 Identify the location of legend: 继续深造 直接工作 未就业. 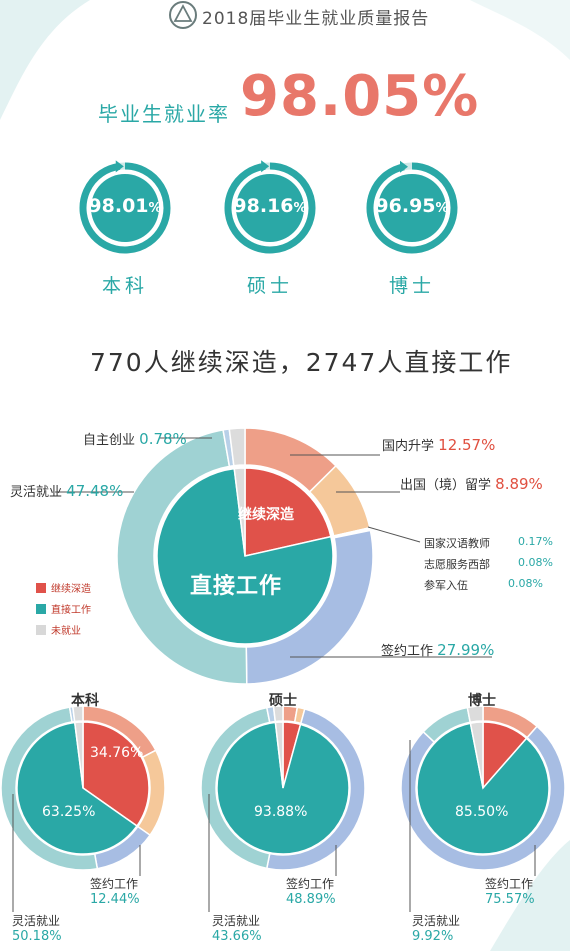
(63, 611).